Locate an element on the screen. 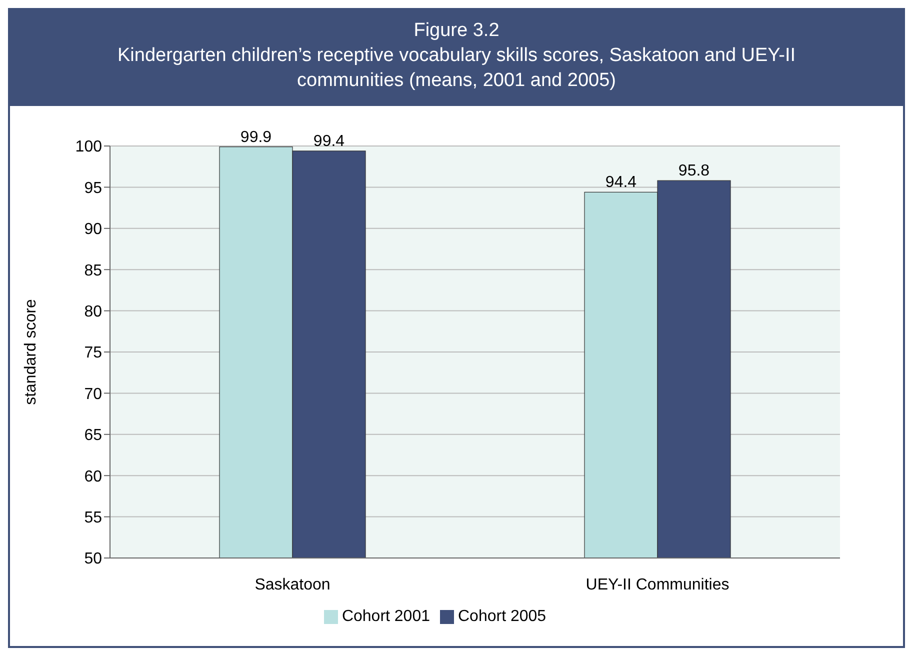 The height and width of the screenshot is (664, 917). y-tick-label: 75 is located at coordinates (93, 353).